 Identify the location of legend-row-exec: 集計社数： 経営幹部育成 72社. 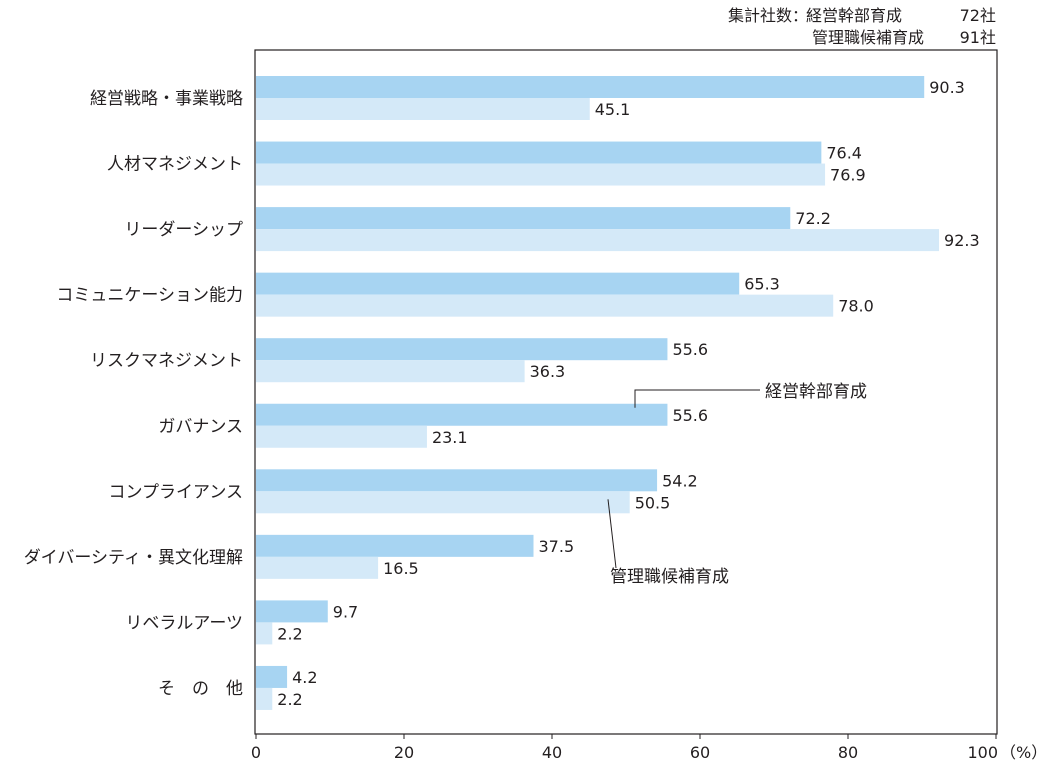
(850, 13).